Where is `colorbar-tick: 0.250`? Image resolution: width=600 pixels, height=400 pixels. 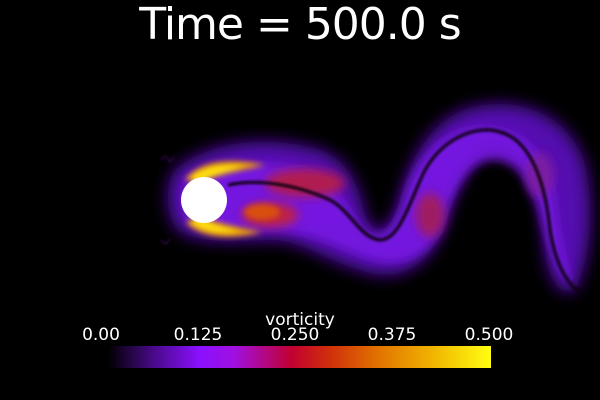 colorbar-tick: 0.250 is located at coordinates (295, 335).